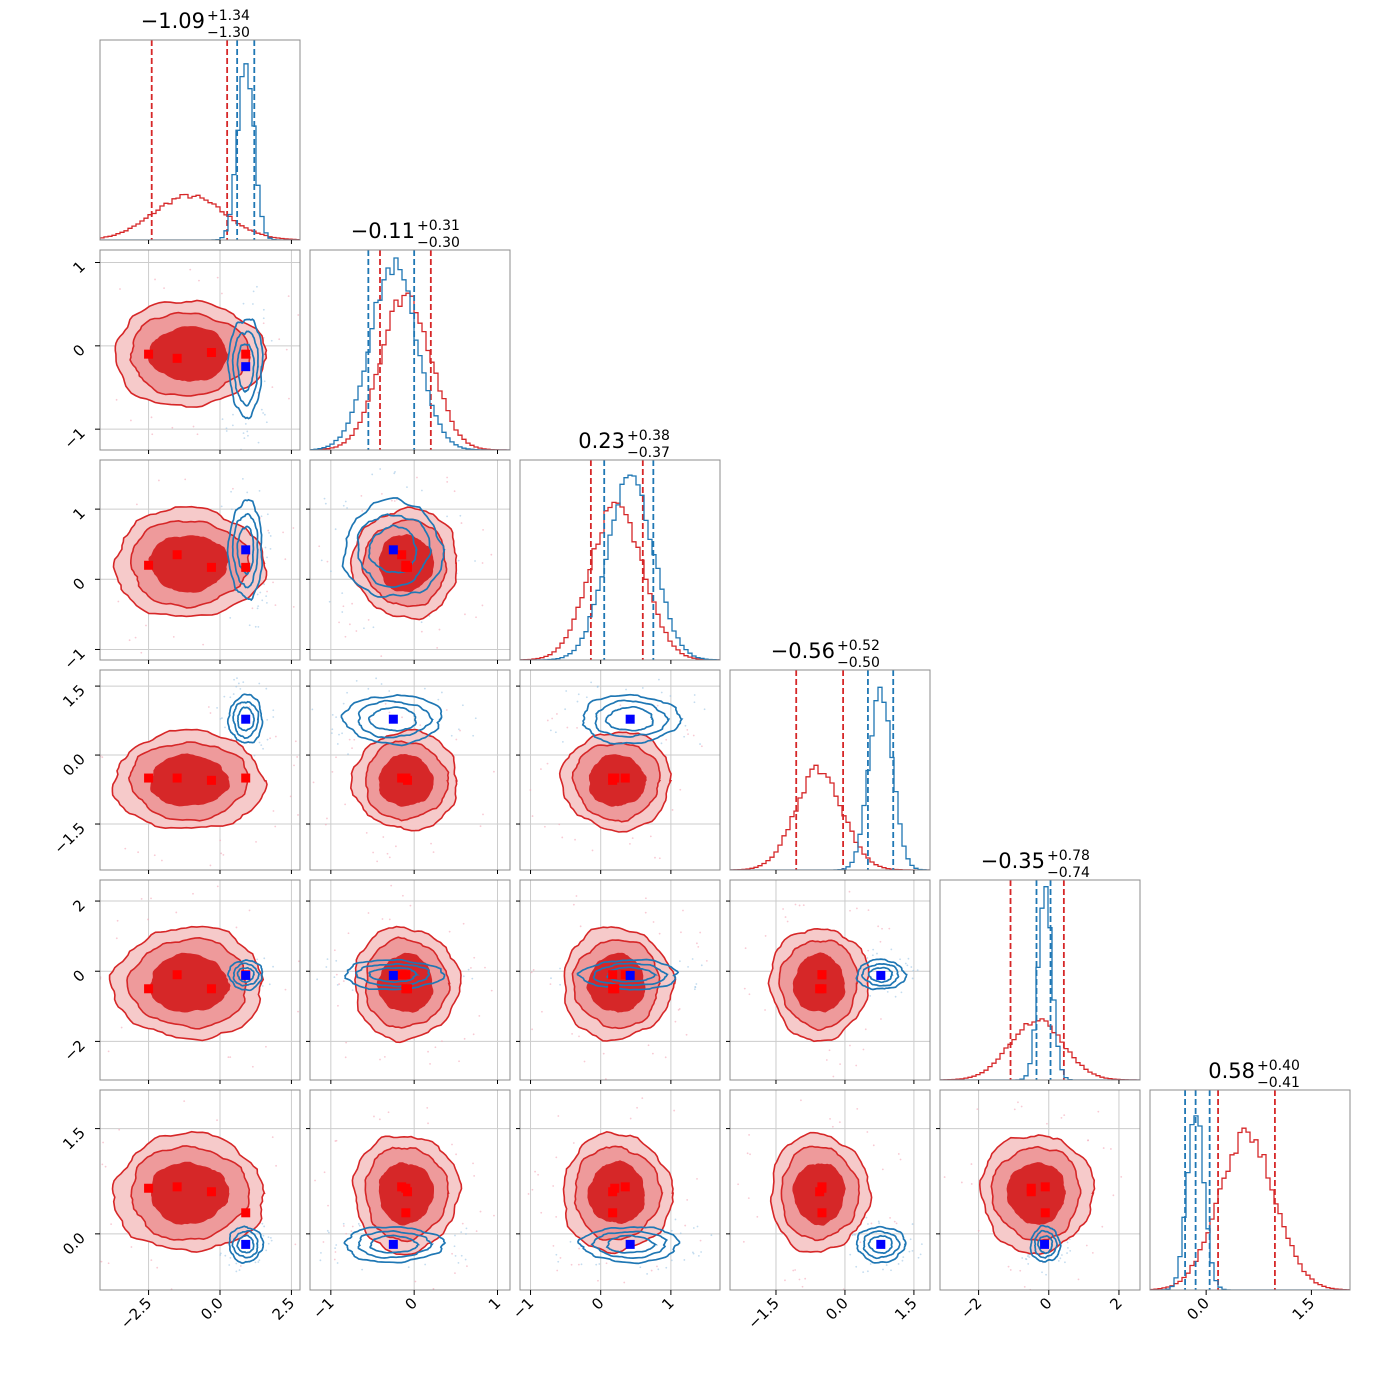 The height and width of the screenshot is (1390, 1390). I want to click on panel-5-2: −1 0 1, so click(615, 1205).